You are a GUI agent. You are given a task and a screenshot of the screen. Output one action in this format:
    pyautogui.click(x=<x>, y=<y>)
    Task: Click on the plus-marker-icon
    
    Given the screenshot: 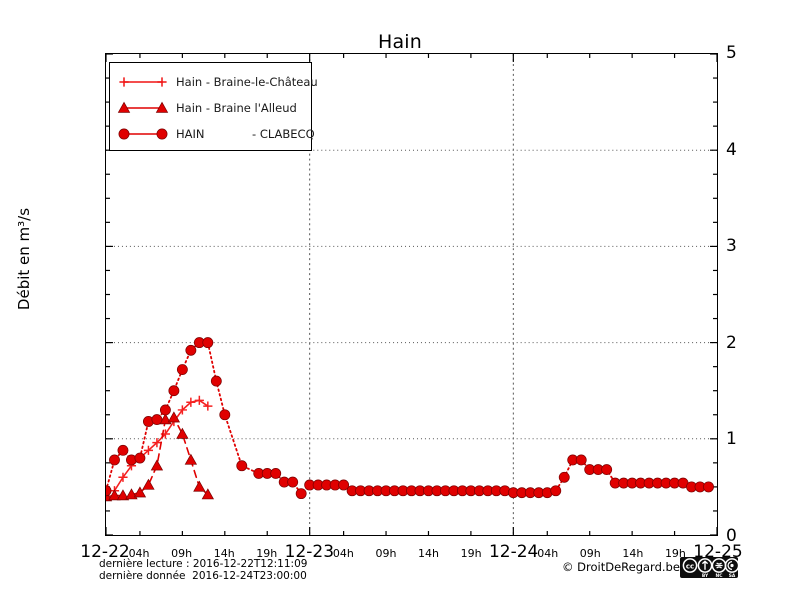 What is the action you would take?
    pyautogui.click(x=143, y=82)
    